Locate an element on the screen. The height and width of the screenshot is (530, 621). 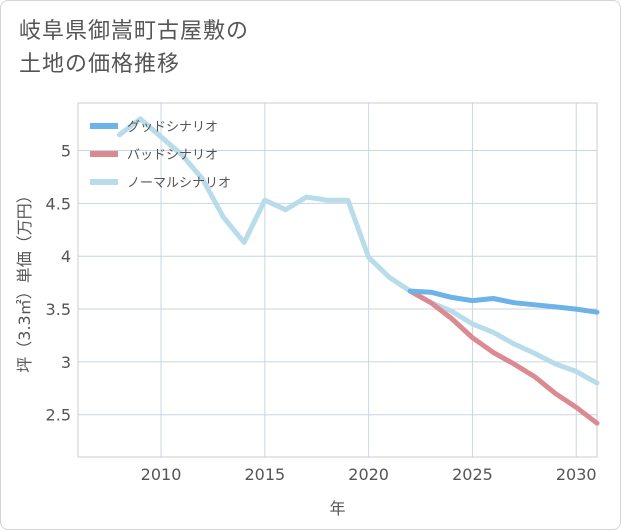
chart-title-line1: 岐阜県御嵩町古屋敷の is located at coordinates (134, 31).